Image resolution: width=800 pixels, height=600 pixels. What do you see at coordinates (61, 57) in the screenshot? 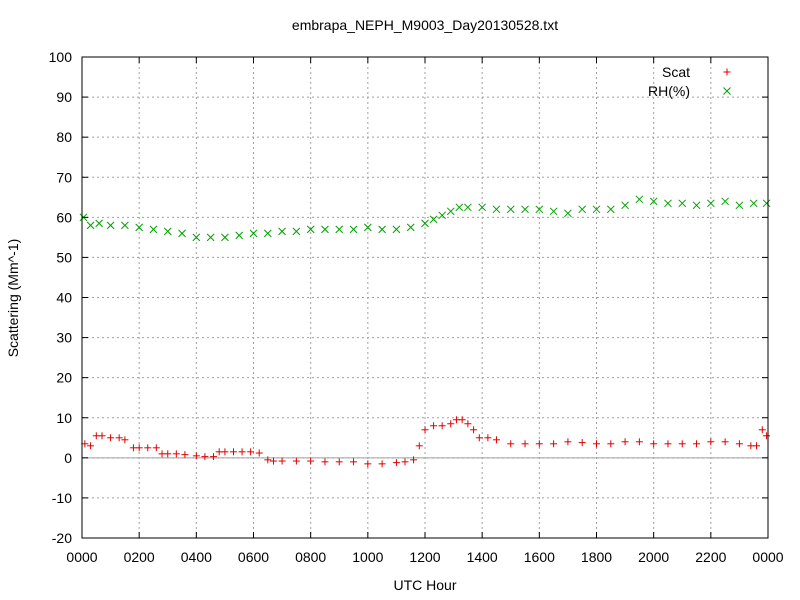
I see `y-tick-label: 100` at bounding box center [61, 57].